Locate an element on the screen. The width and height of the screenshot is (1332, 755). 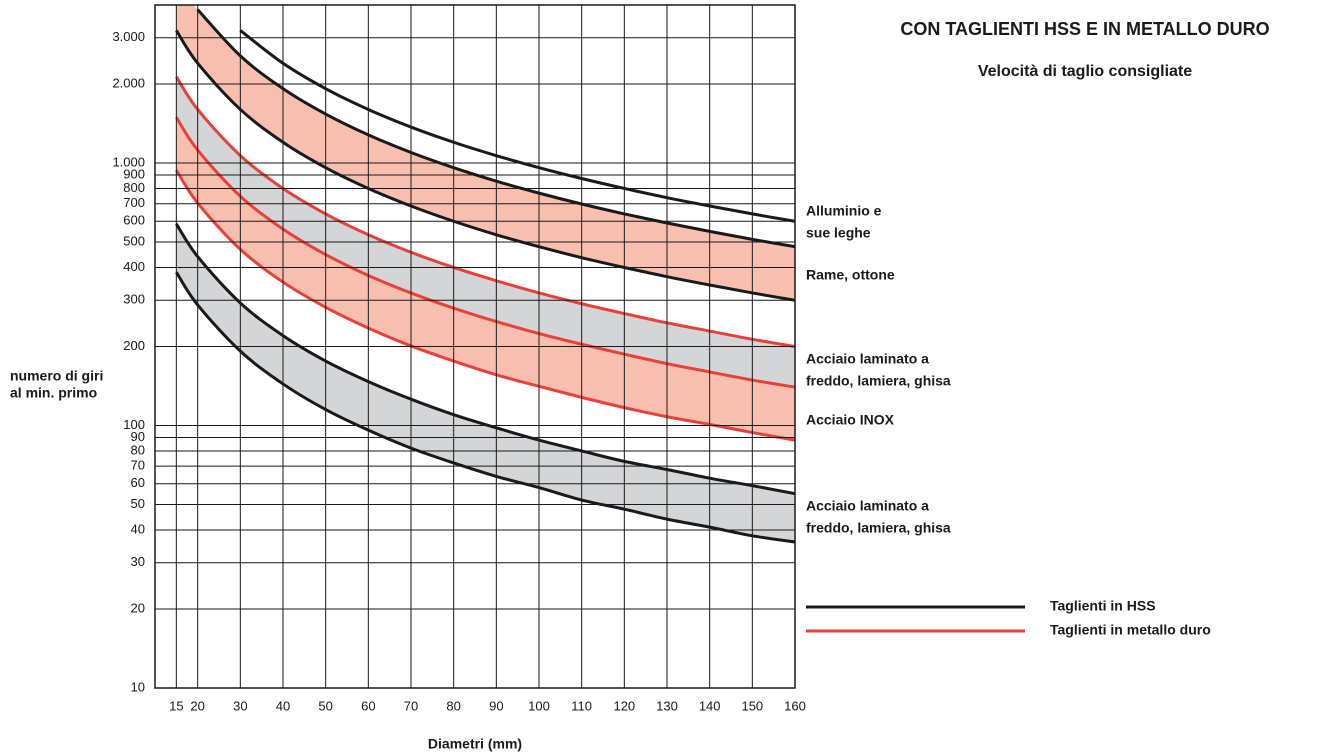
x-tick-label: 150 is located at coordinates (752, 705).